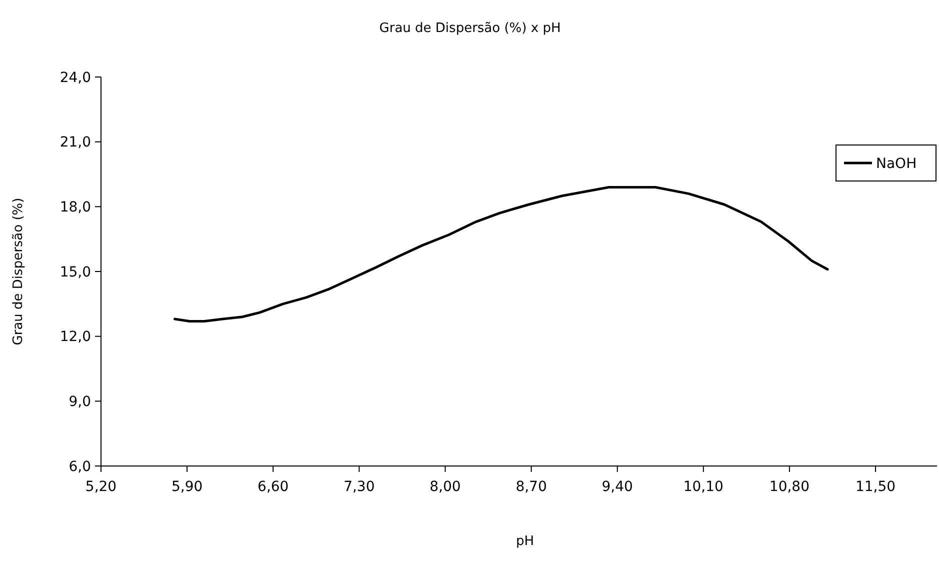  What do you see at coordinates (470, 28) in the screenshot?
I see `chart-title: Grau de Dispersão (%) x pH` at bounding box center [470, 28].